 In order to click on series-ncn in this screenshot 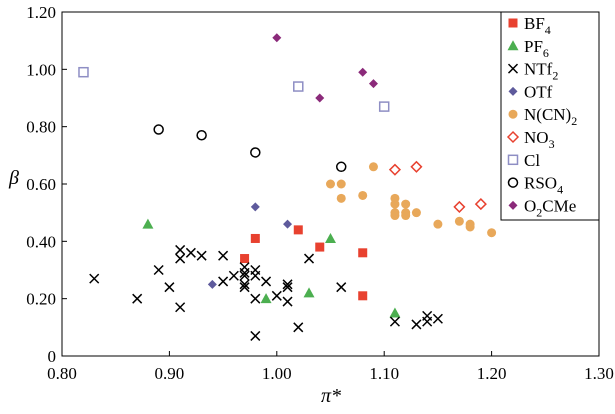, I will do `click(411, 200)`.